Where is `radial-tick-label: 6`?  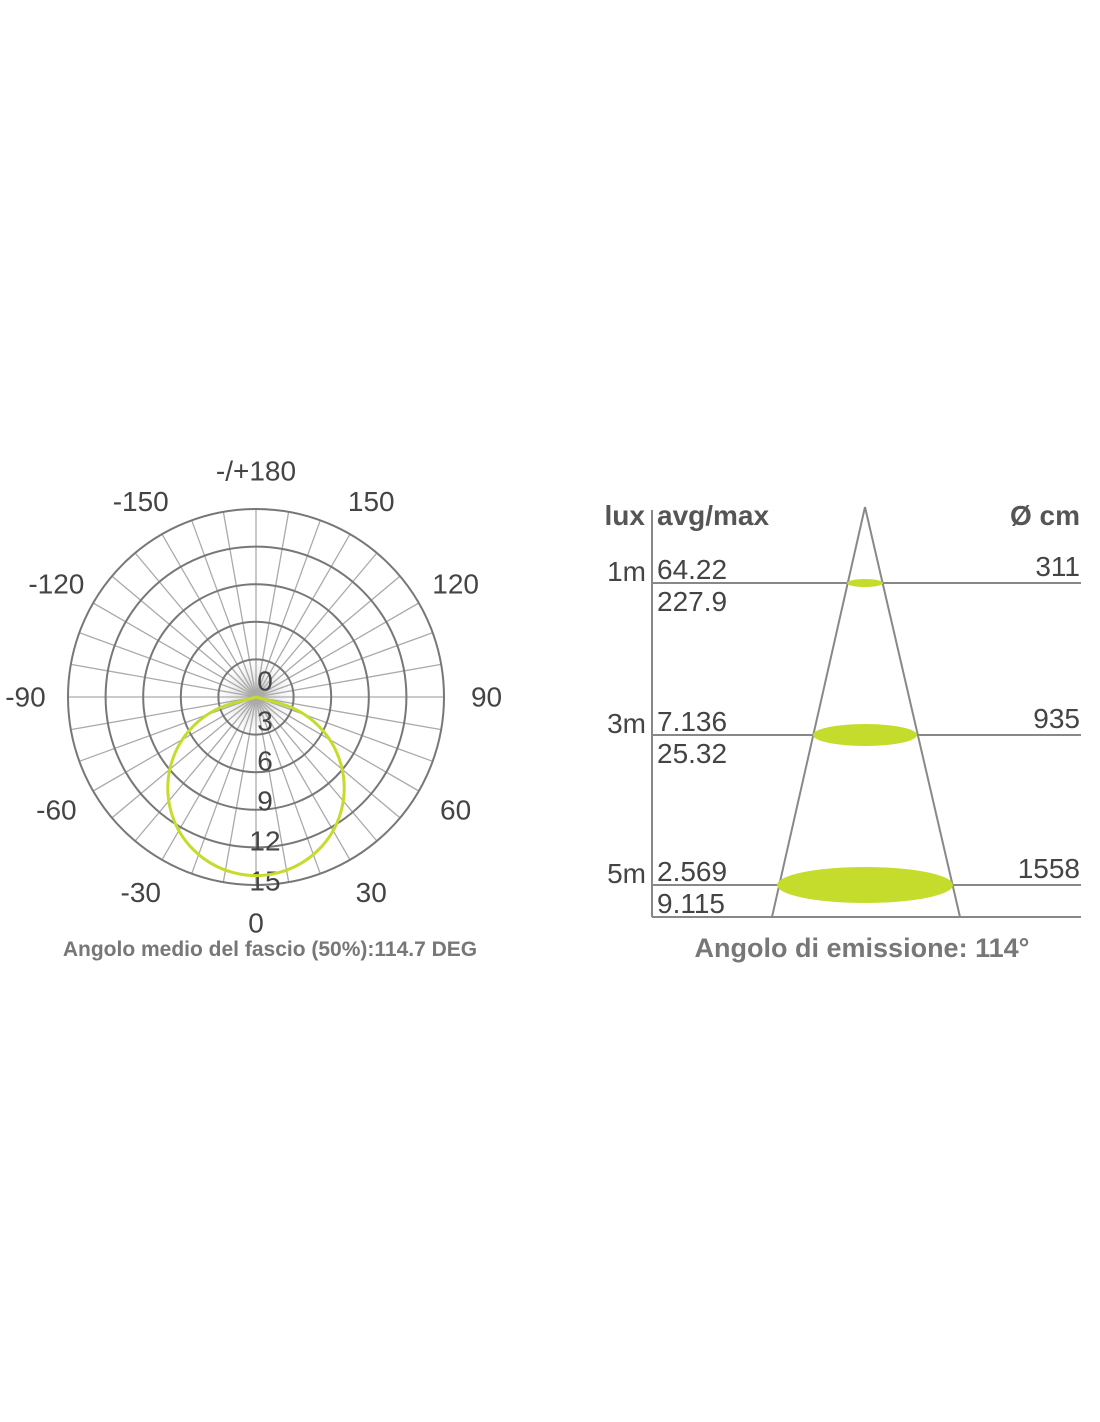
radial-tick-label: 6 is located at coordinates (265, 761).